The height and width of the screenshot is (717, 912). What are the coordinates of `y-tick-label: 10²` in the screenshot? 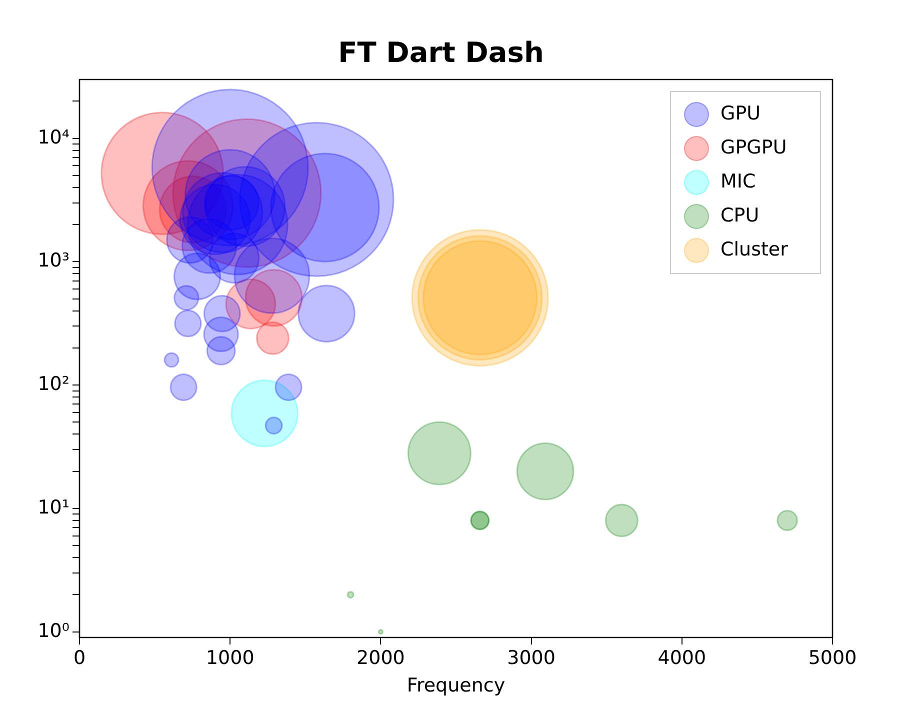 It's located at (54, 384).